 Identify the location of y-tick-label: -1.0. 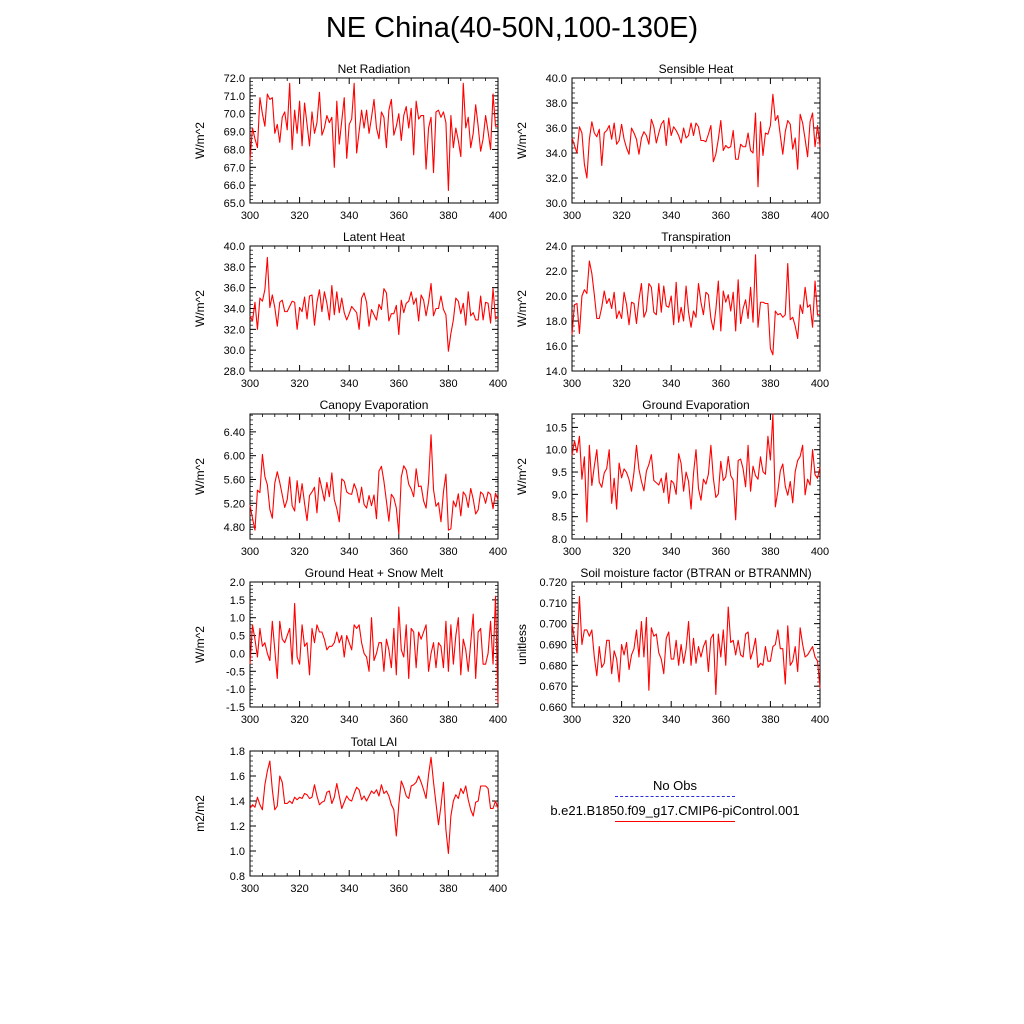
(235, 690).